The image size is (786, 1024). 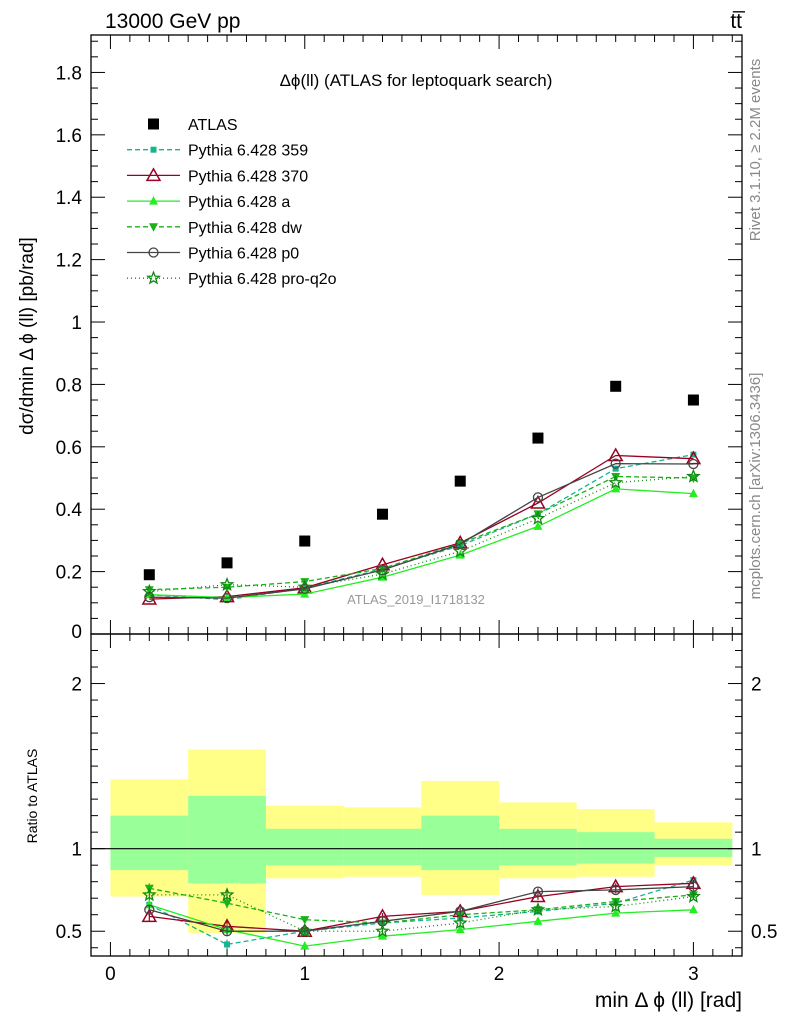 I want to click on y-tick-label: 1.8, so click(x=69, y=73).